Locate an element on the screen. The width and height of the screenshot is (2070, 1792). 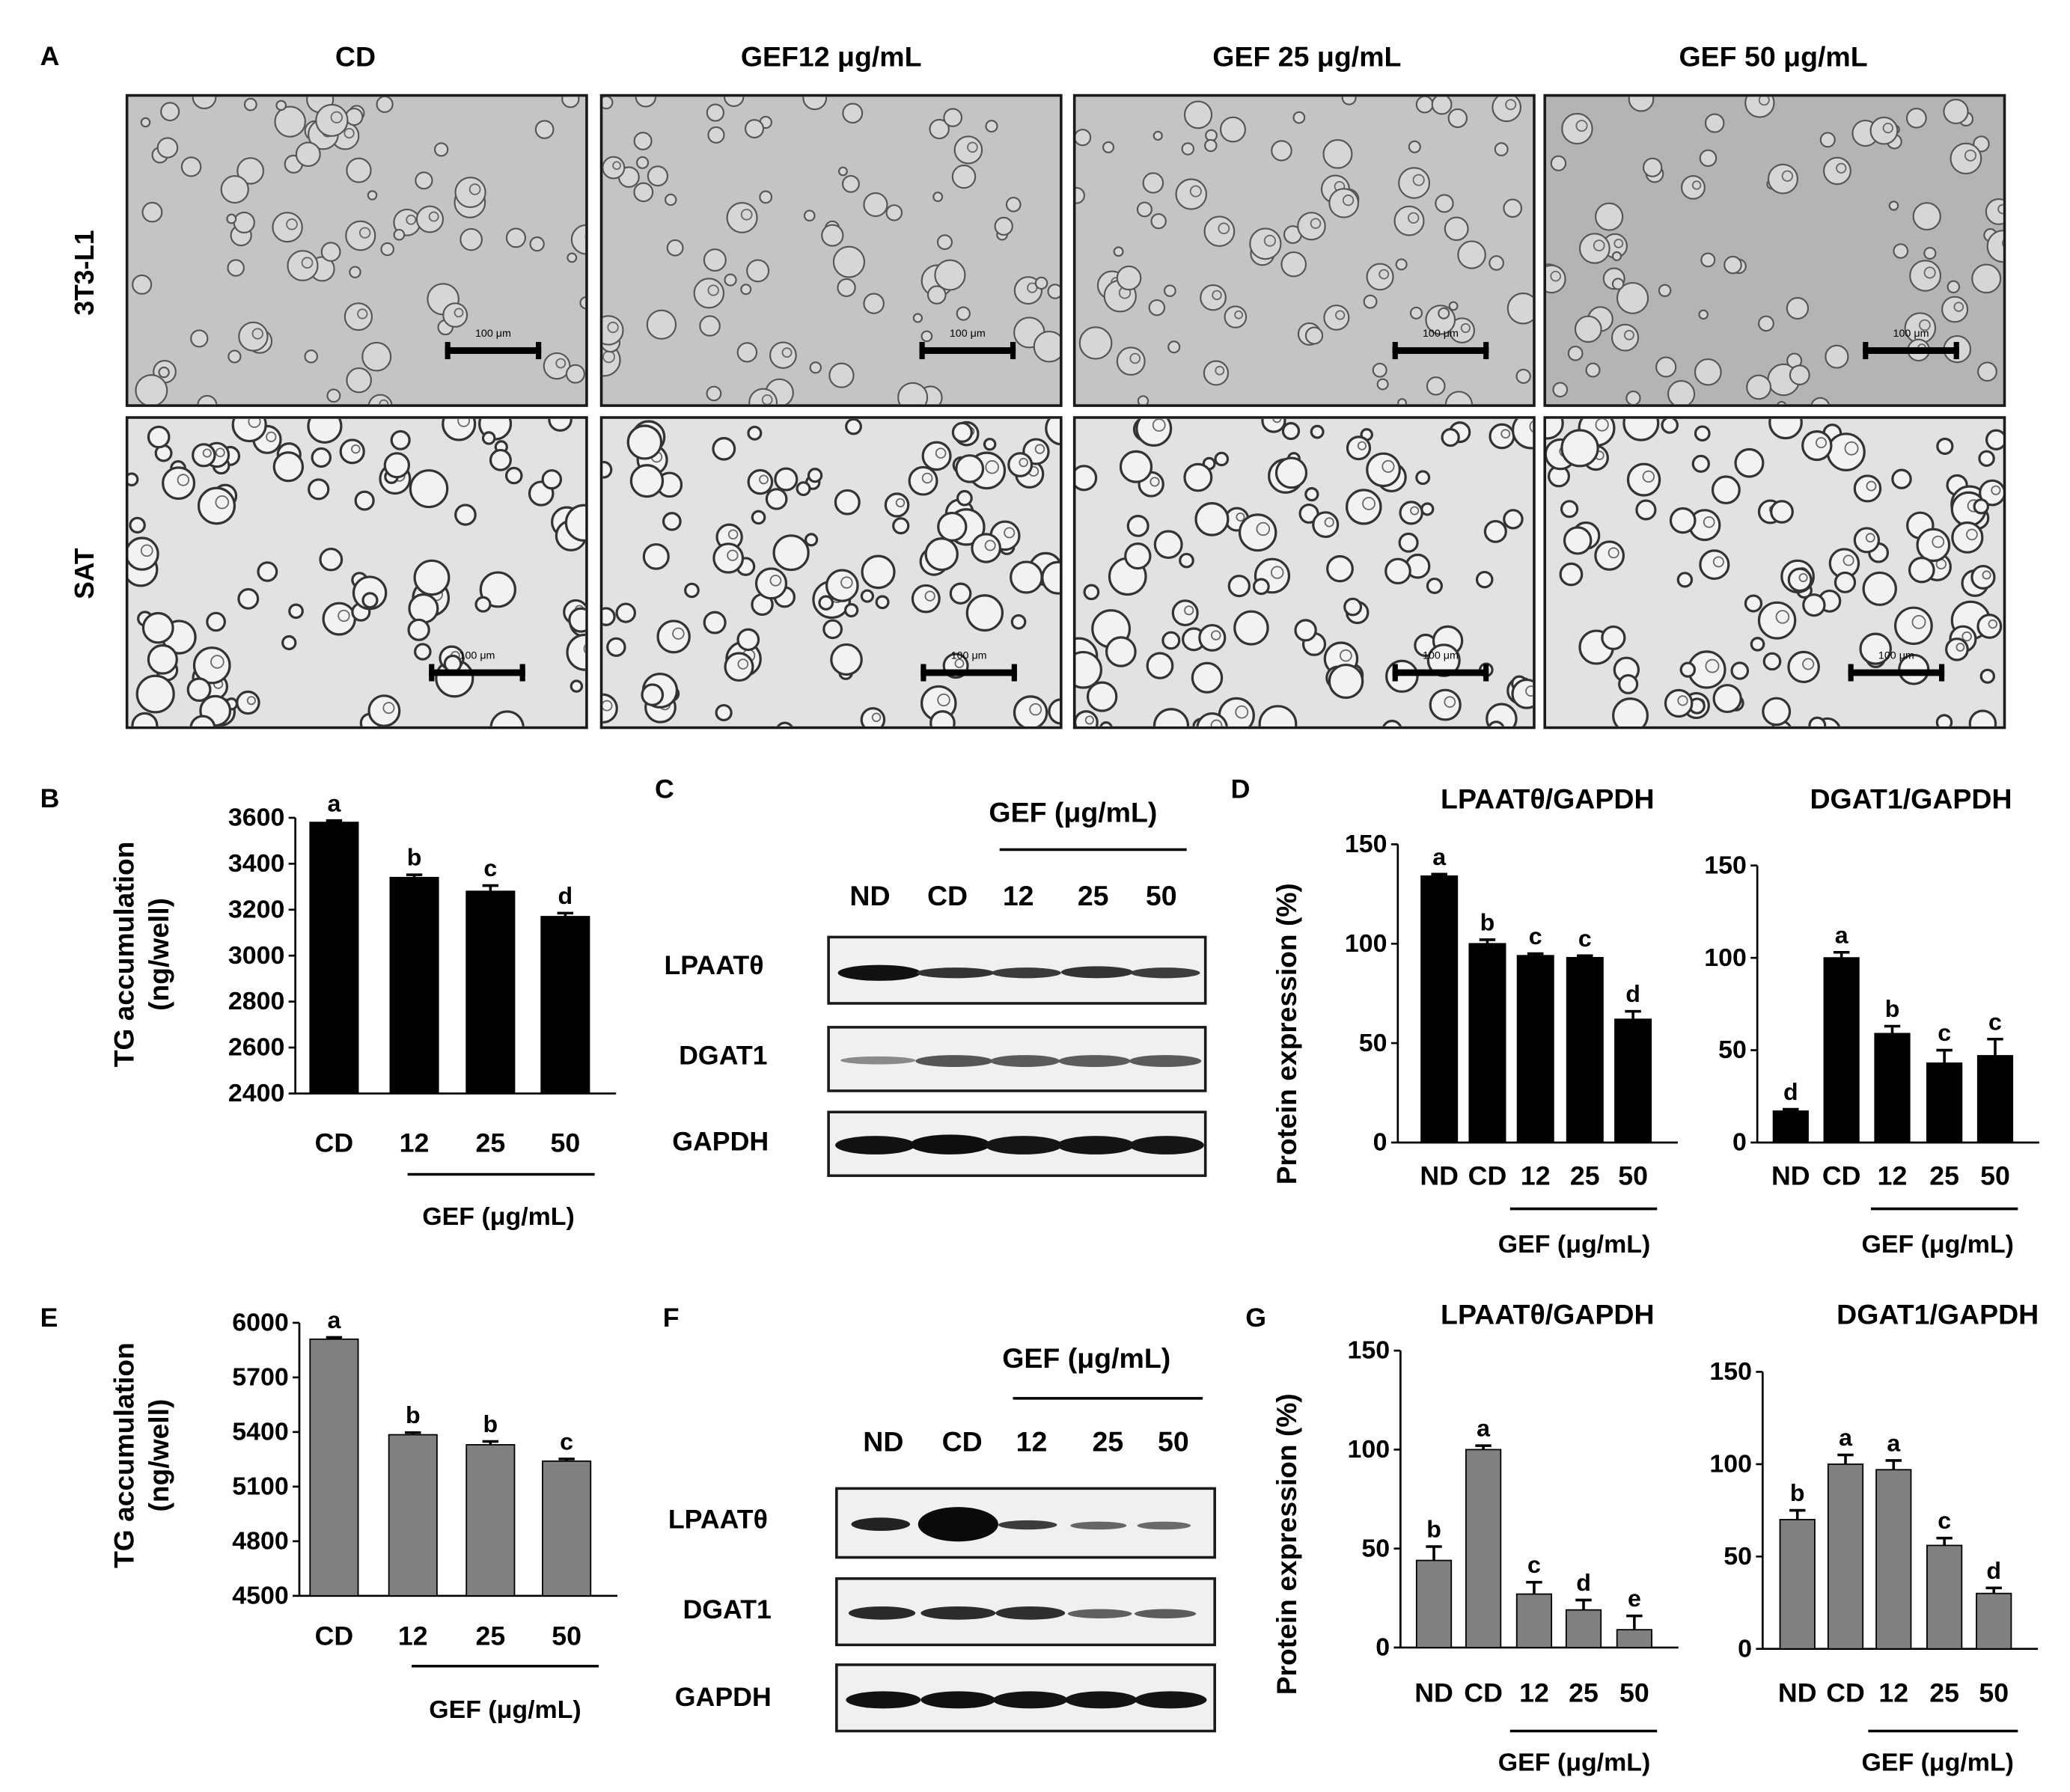
blot-c-lane-nd: ND is located at coordinates (870, 897).